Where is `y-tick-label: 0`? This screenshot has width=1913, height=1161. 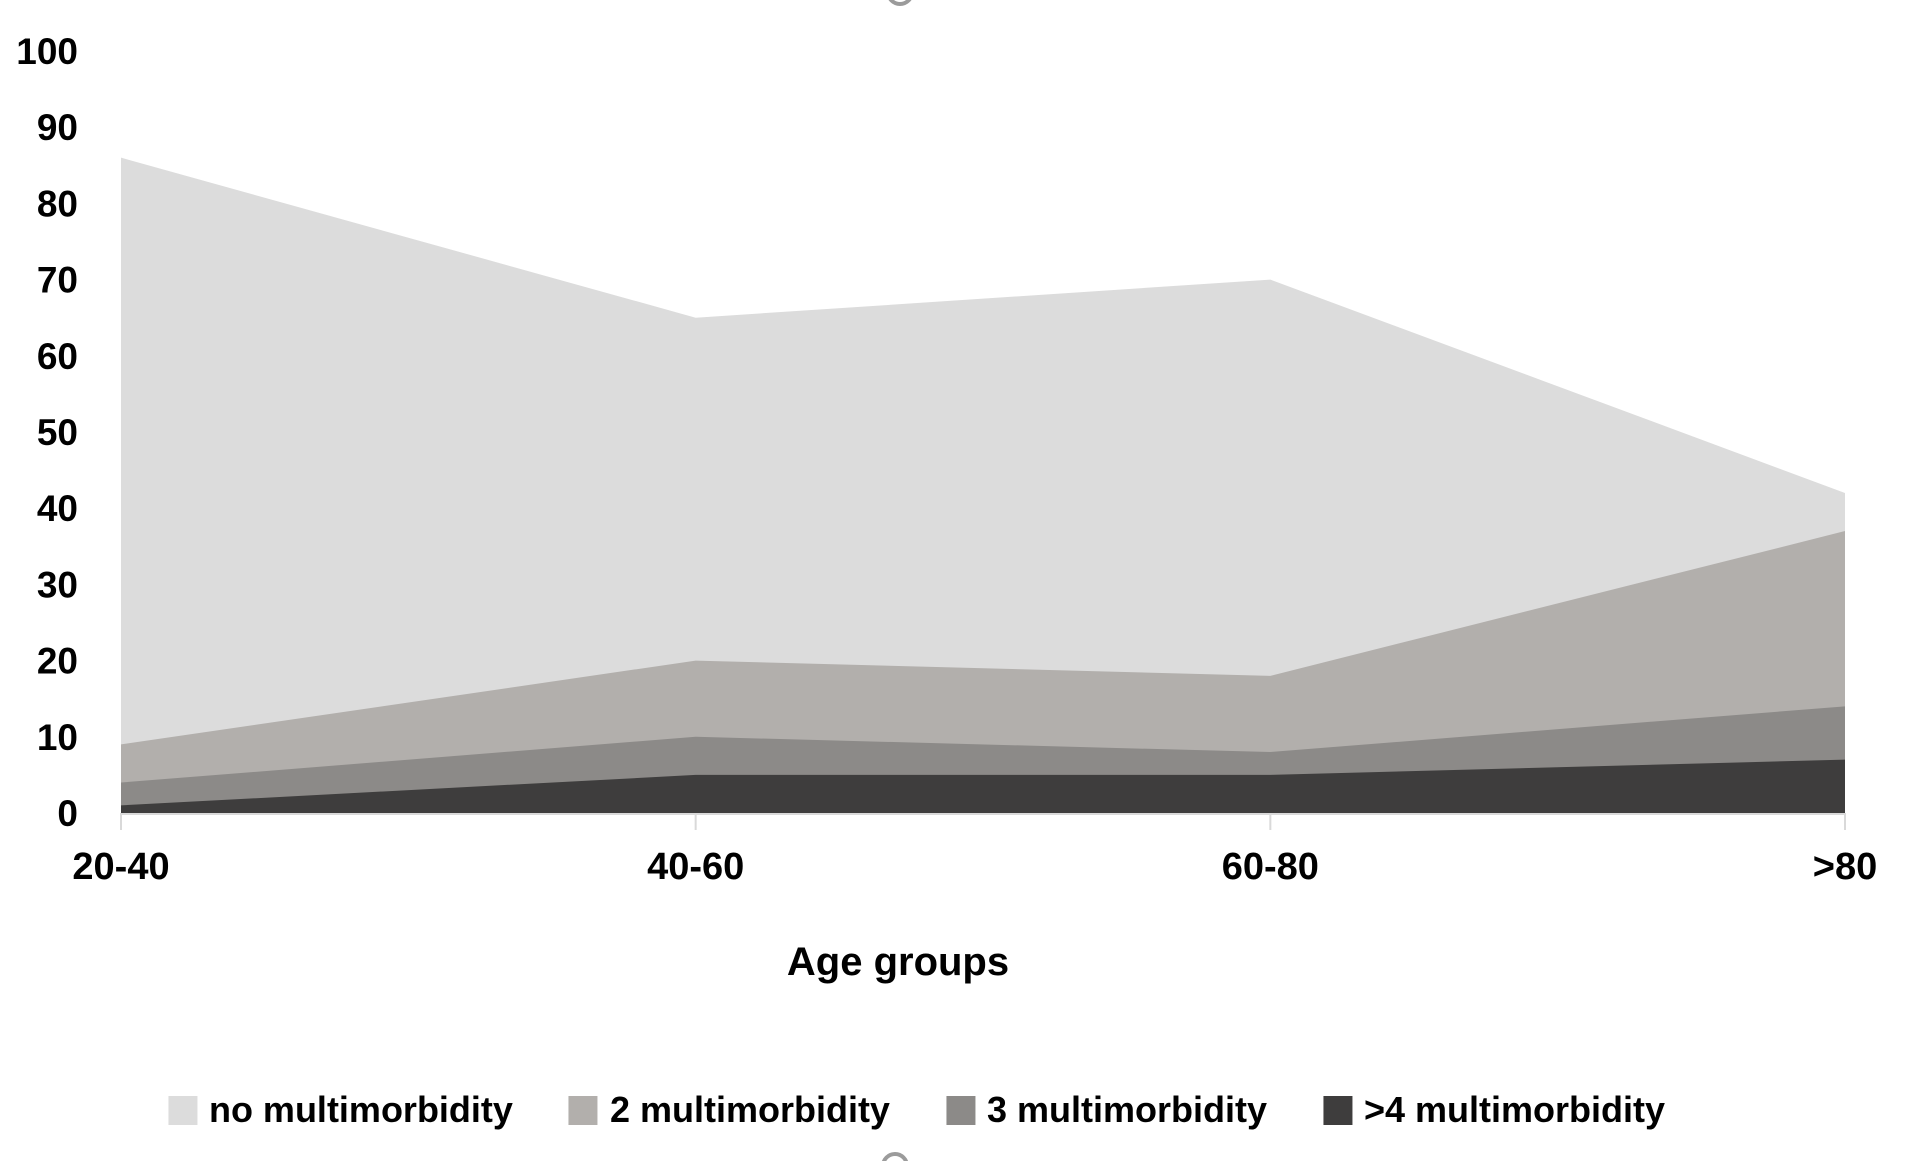 y-tick-label: 0 is located at coordinates (67, 813).